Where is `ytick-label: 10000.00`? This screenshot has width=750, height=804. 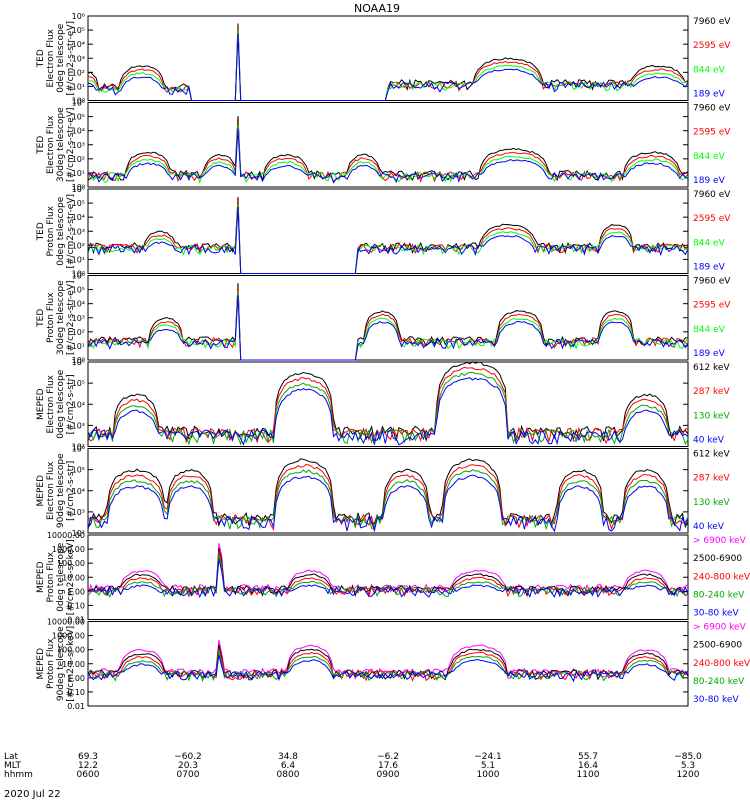 ytick-label: 10000.00 is located at coordinates (66, 622).